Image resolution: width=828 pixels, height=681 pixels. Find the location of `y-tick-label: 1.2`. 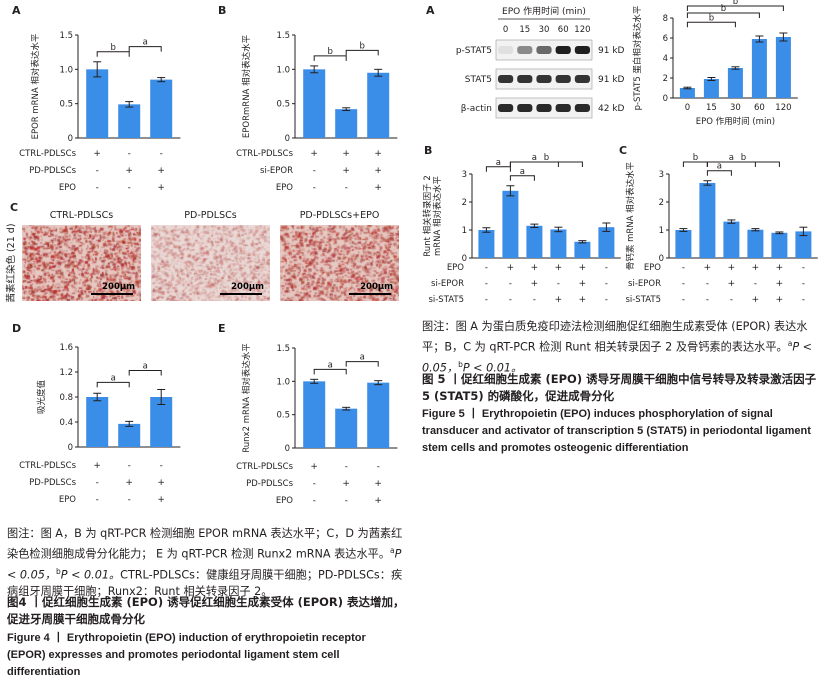

y-tick-label: 1.2 is located at coordinates (66, 373).